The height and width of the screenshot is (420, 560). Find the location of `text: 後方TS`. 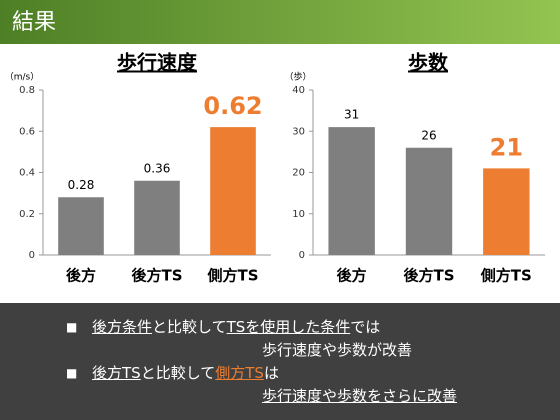

text: 後方TS is located at coordinates (116, 373).